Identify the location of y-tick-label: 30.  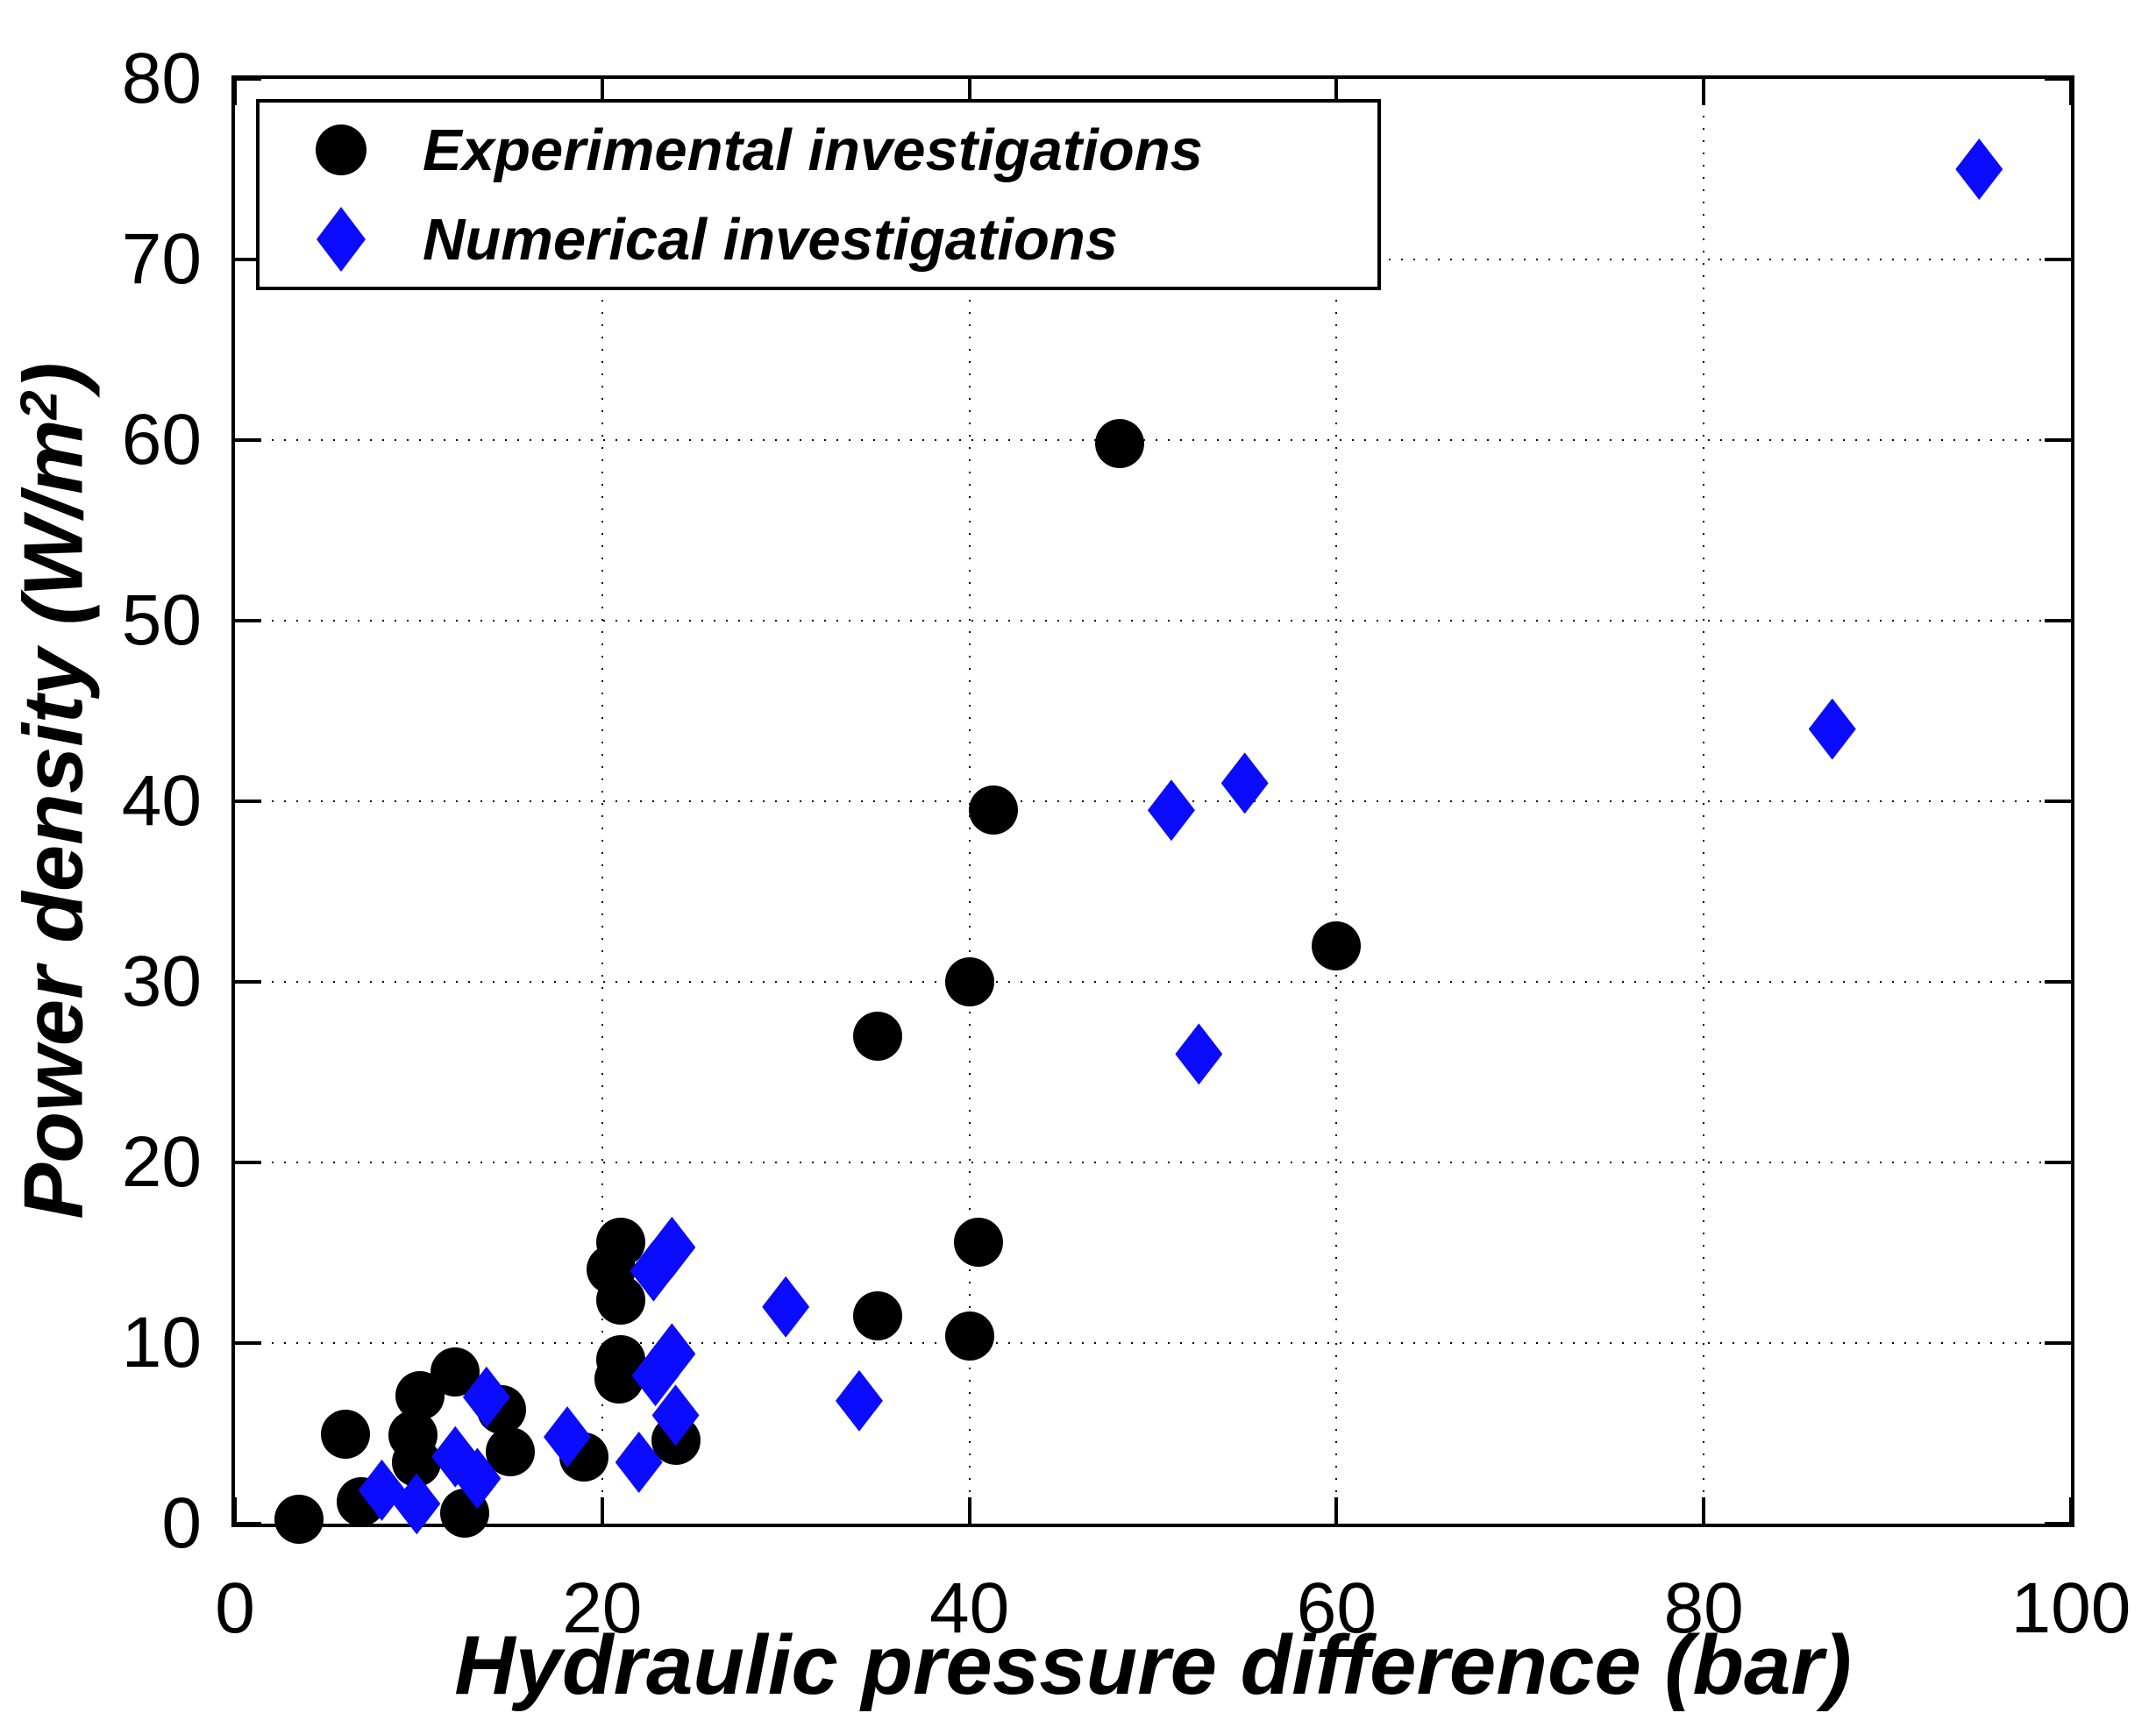
(161, 981).